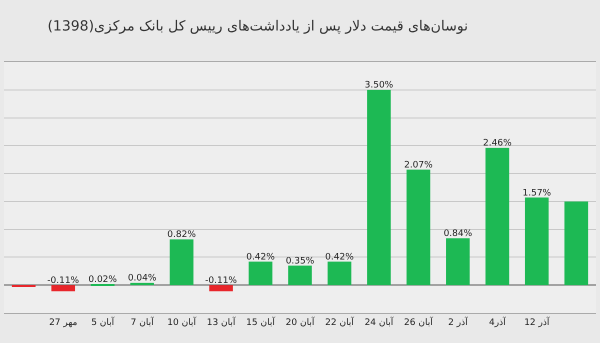  I want to click on data-label: 2.46%, so click(497, 143).